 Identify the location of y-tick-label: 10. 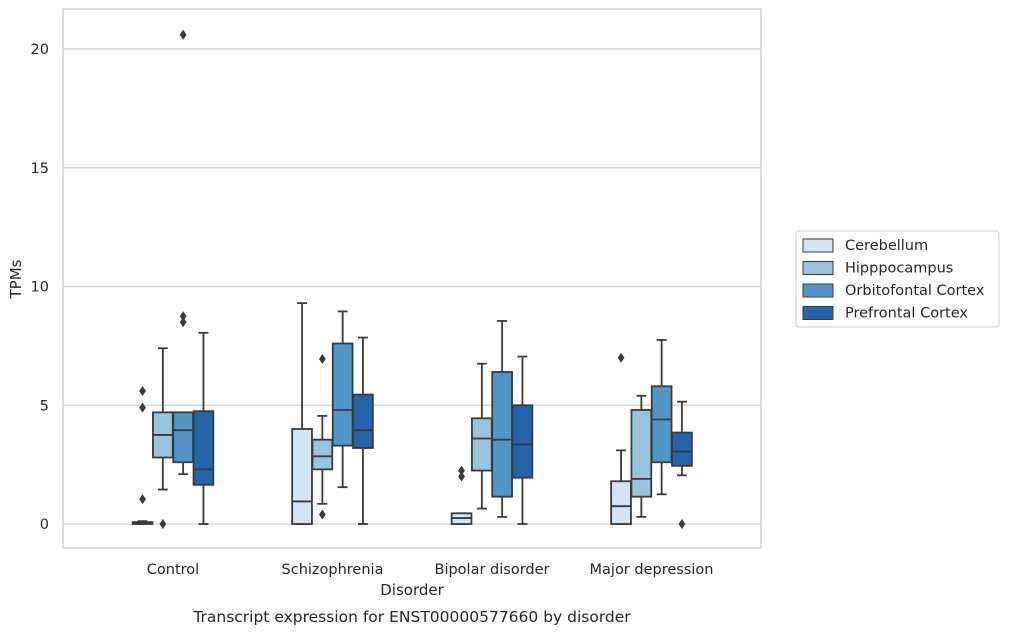
(40, 288).